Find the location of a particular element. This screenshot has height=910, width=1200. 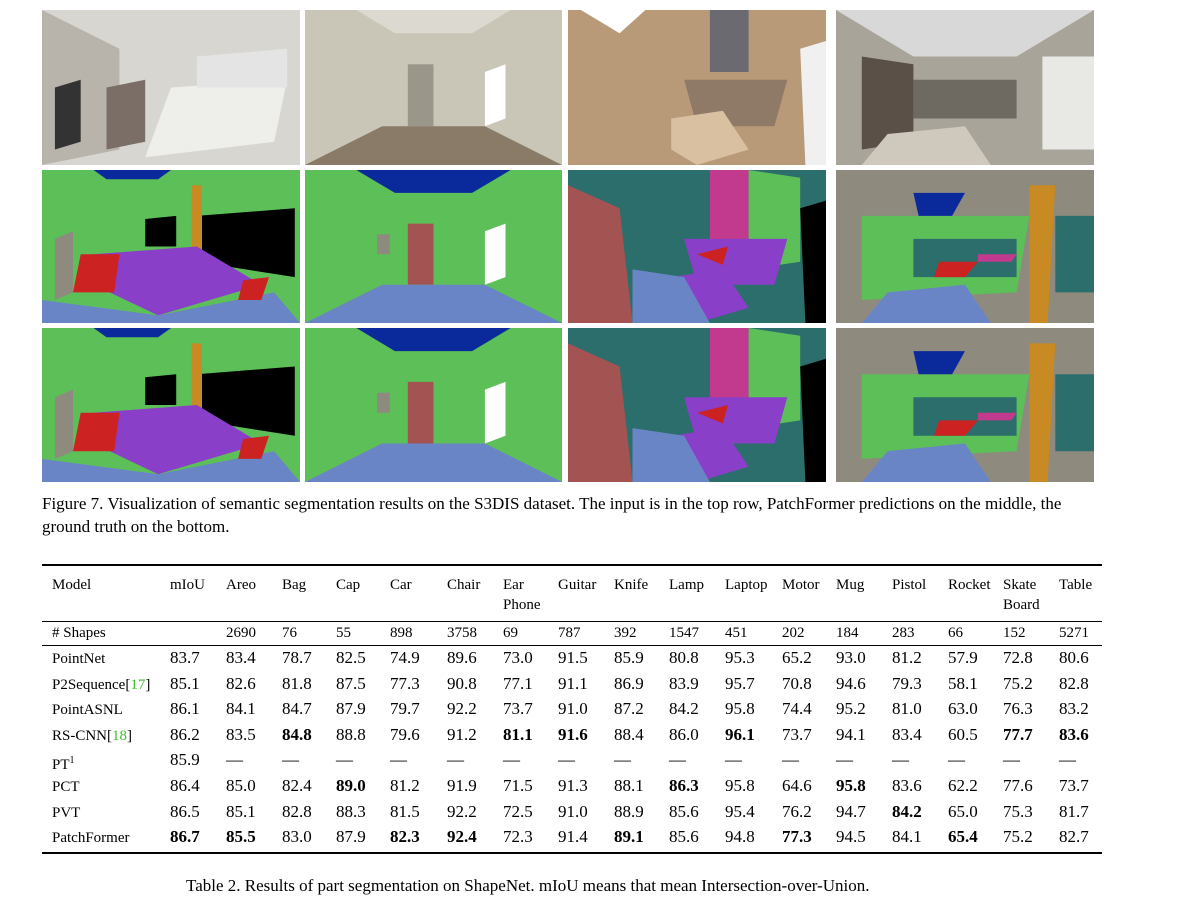

header-cell: Laptop is located at coordinates (746, 585).